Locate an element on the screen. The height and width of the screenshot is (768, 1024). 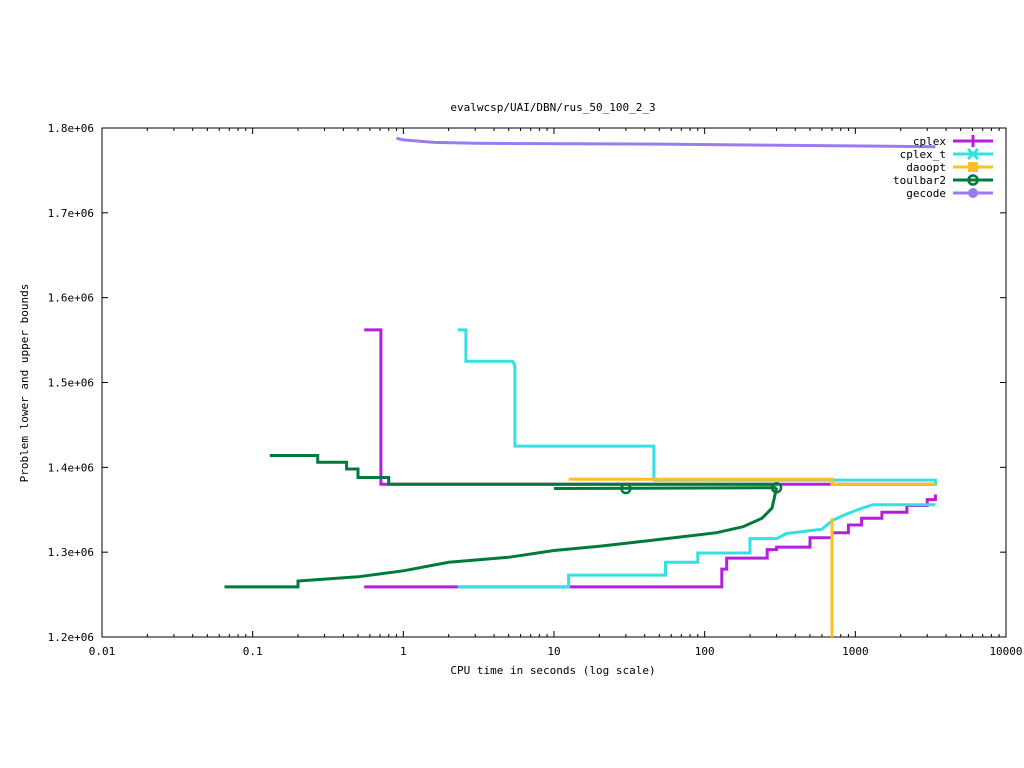
x-tick-label: 0.1 is located at coordinates (253, 651).